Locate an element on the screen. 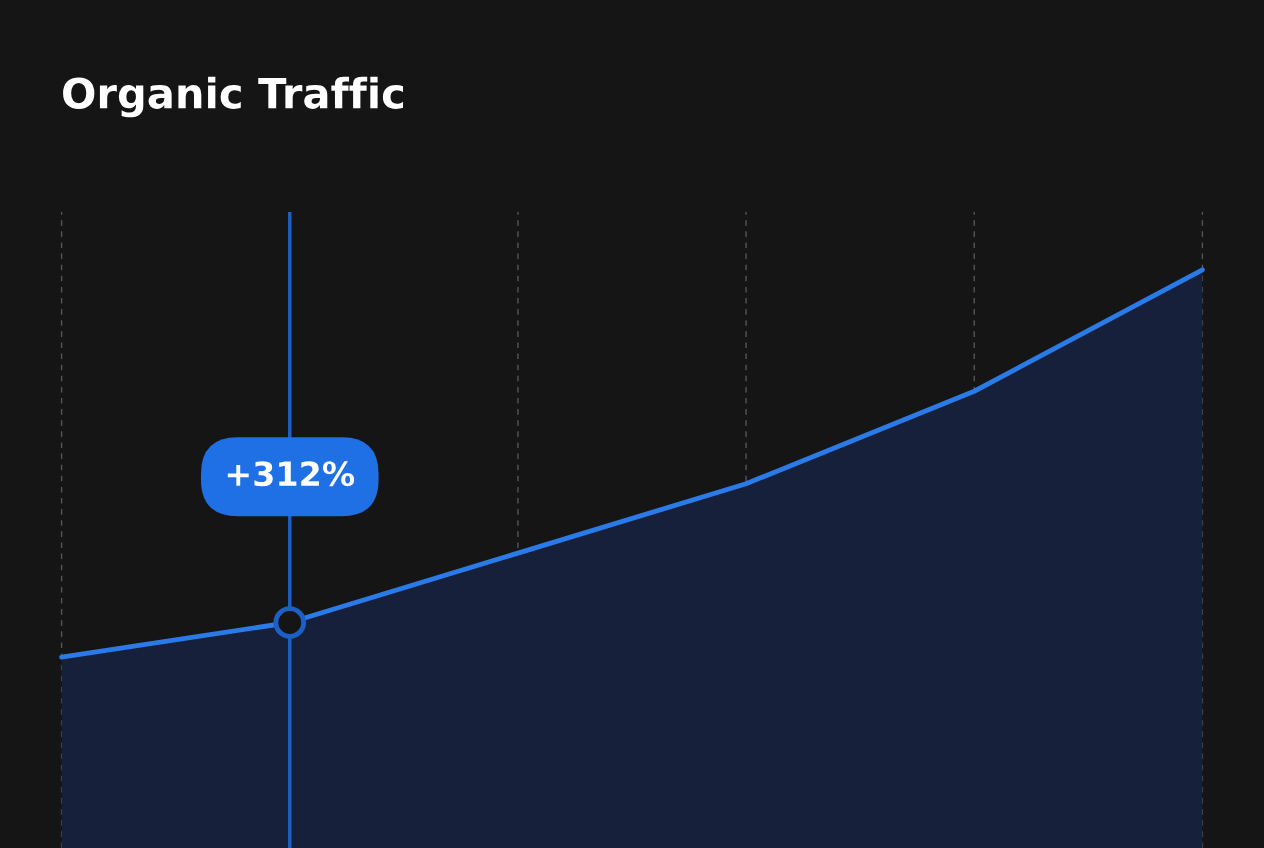 The width and height of the screenshot is (1264, 848). chart-title: Organic Traffic is located at coordinates (233, 97).